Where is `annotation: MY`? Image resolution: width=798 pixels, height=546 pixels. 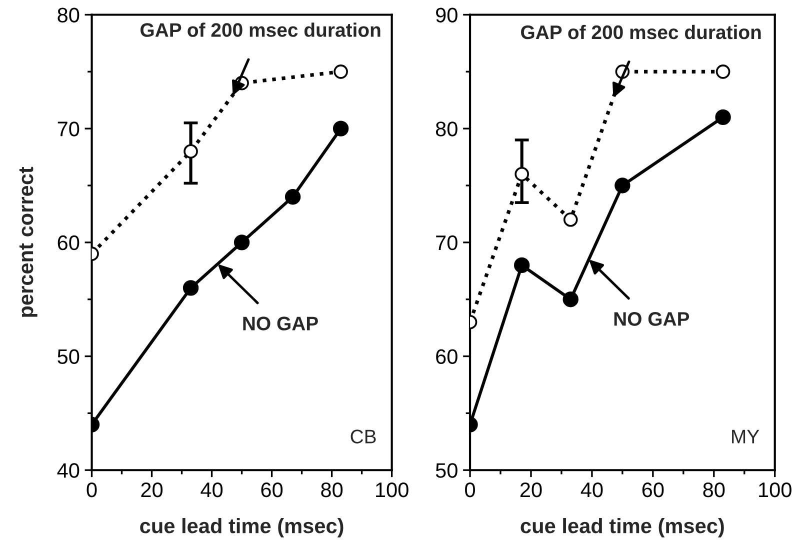 annotation: MY is located at coordinates (746, 437).